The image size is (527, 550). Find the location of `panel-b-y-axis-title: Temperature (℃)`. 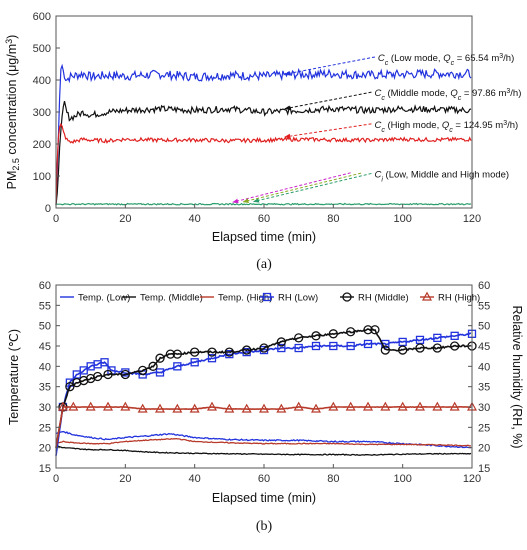

panel-b-y-axis-title: Temperature (℃) is located at coordinates (14, 377).